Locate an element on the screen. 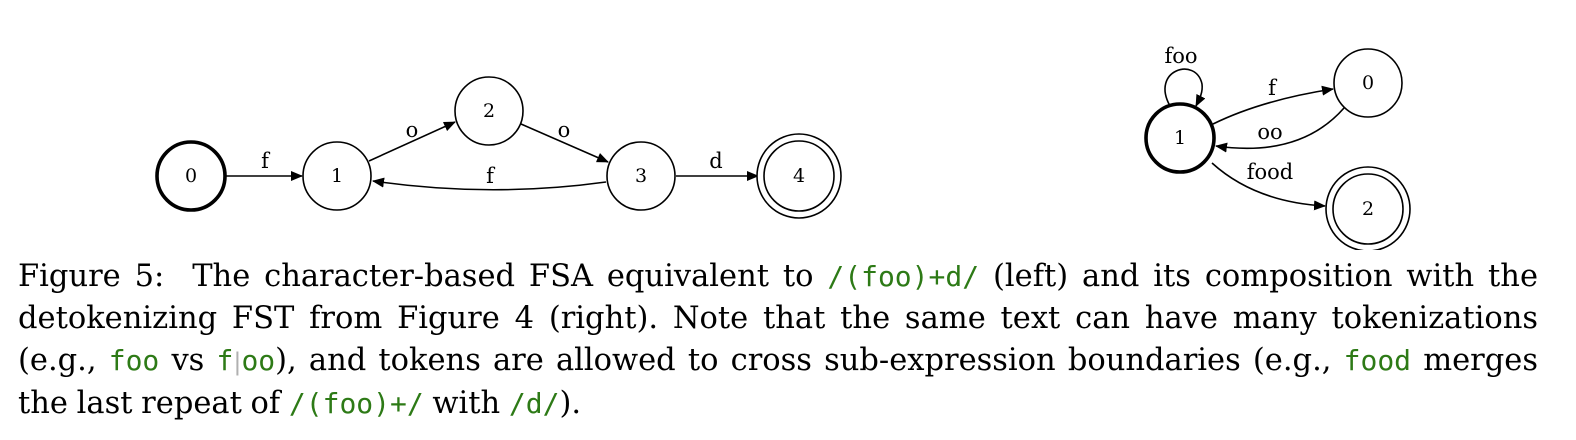 The width and height of the screenshot is (1576, 440). caption-text-6: with is located at coordinates (466, 403).